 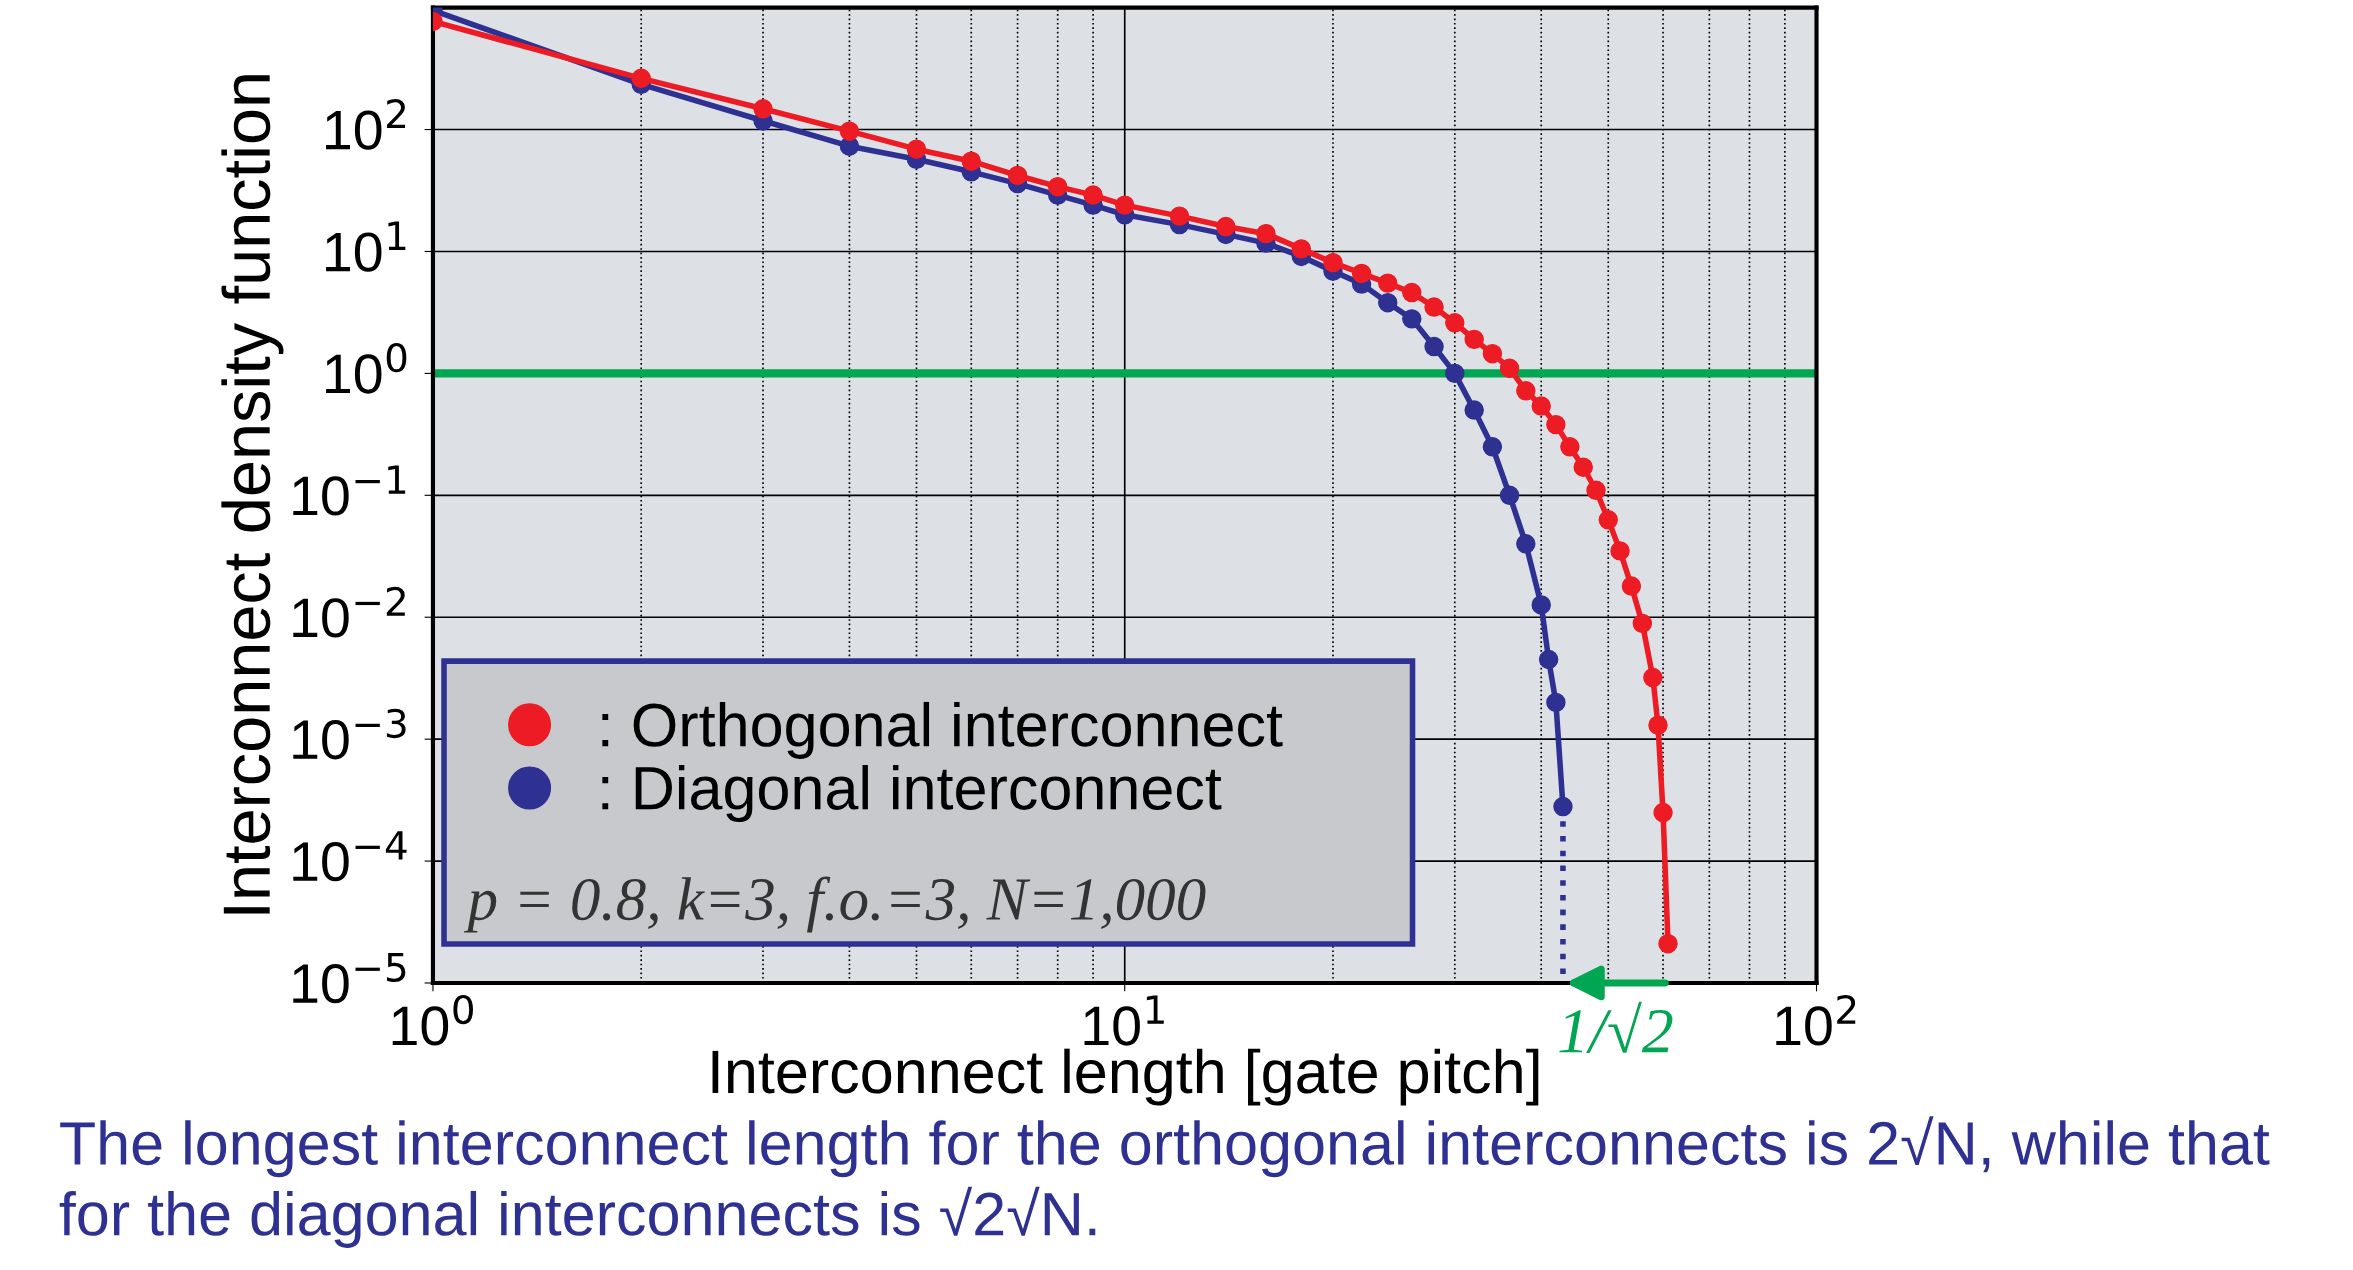 I want to click on y-tick-label: 10$^{0}$, so click(x=366, y=368).